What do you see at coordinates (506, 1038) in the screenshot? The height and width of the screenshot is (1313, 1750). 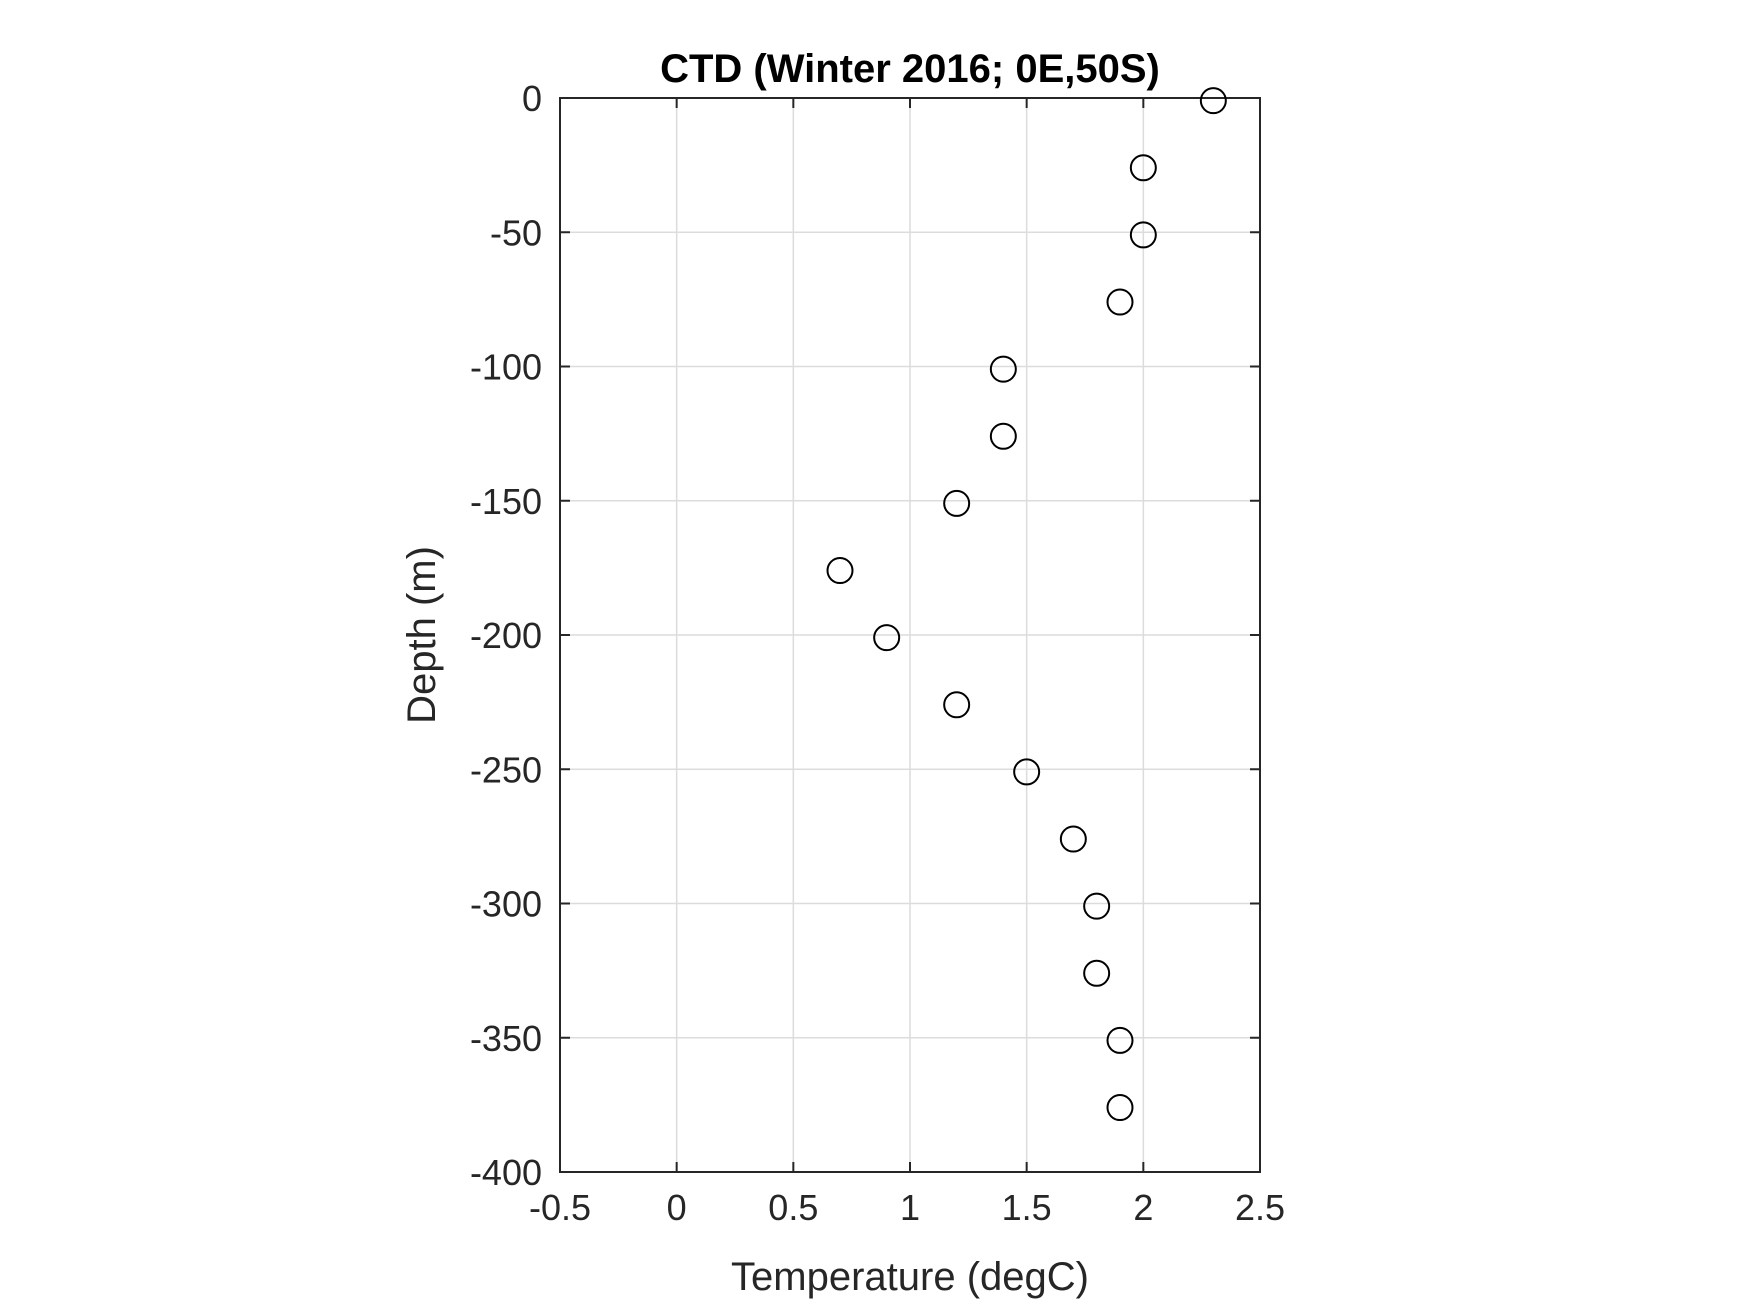 I see `y-tick-label: -350` at bounding box center [506, 1038].